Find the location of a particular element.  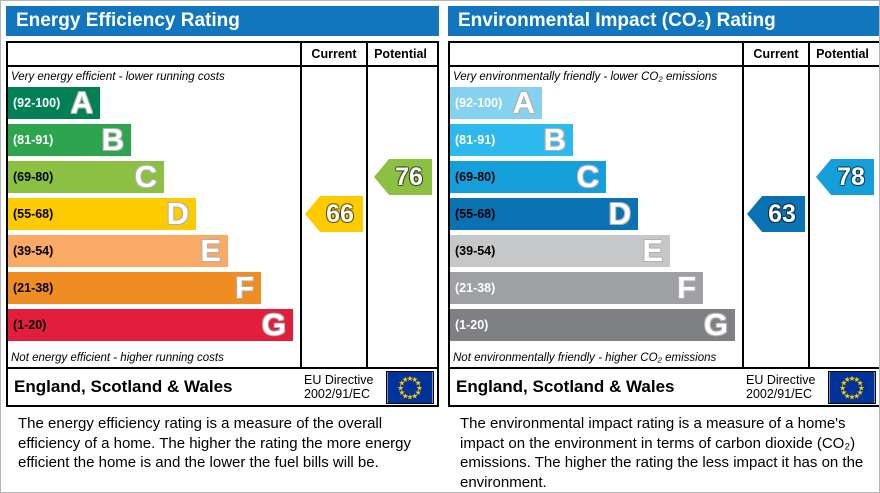

energy-potential-column is located at coordinates (399, 217).